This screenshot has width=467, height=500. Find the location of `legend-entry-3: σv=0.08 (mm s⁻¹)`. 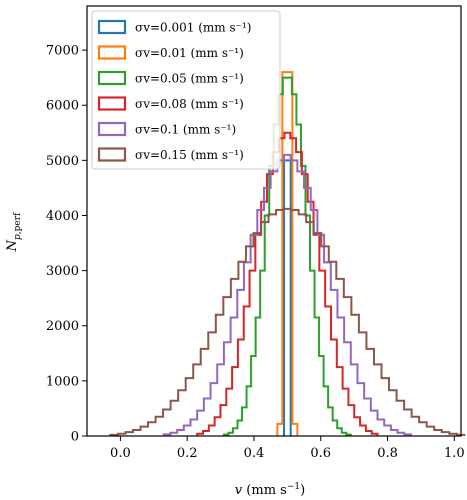

legend-entry-3: σv=0.08 (mm s⁻¹) is located at coordinates (189, 104).